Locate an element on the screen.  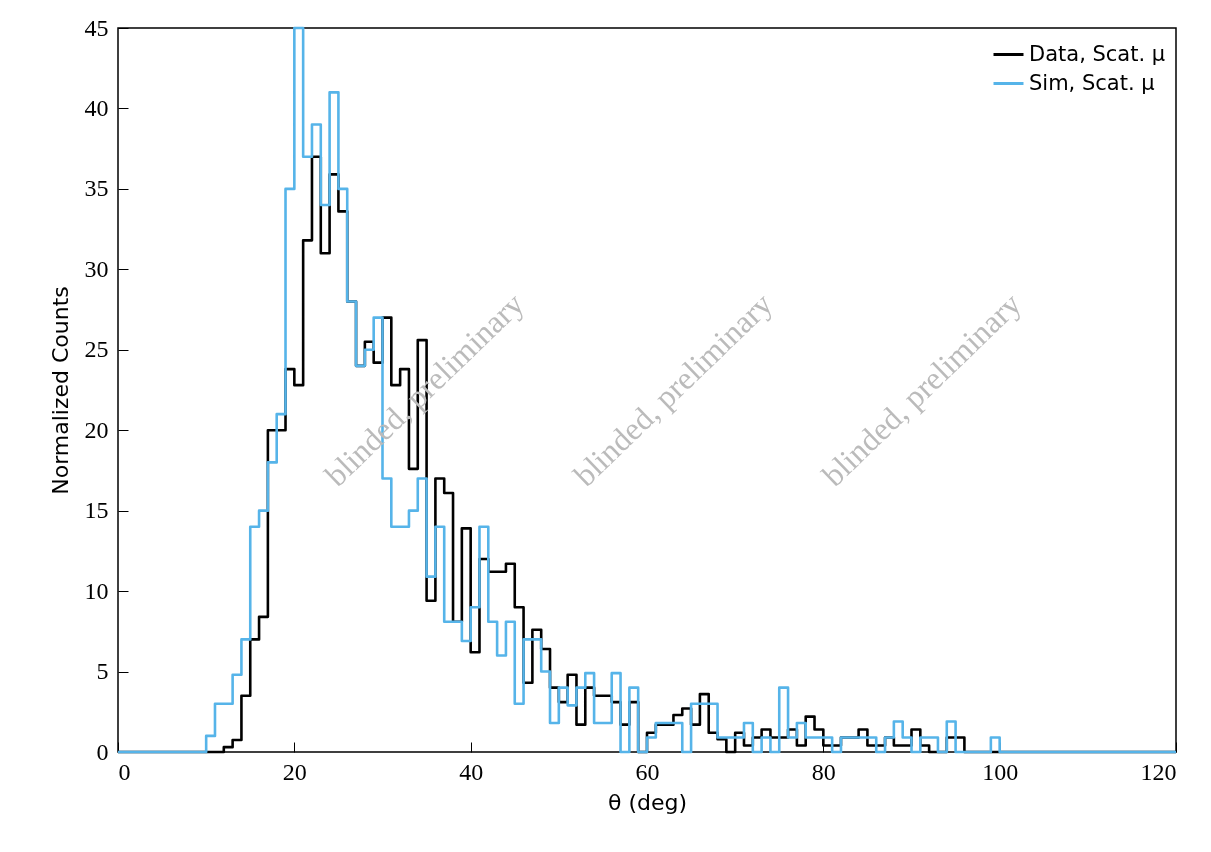
y-tick-label: 35 is located at coordinates (96, 188).